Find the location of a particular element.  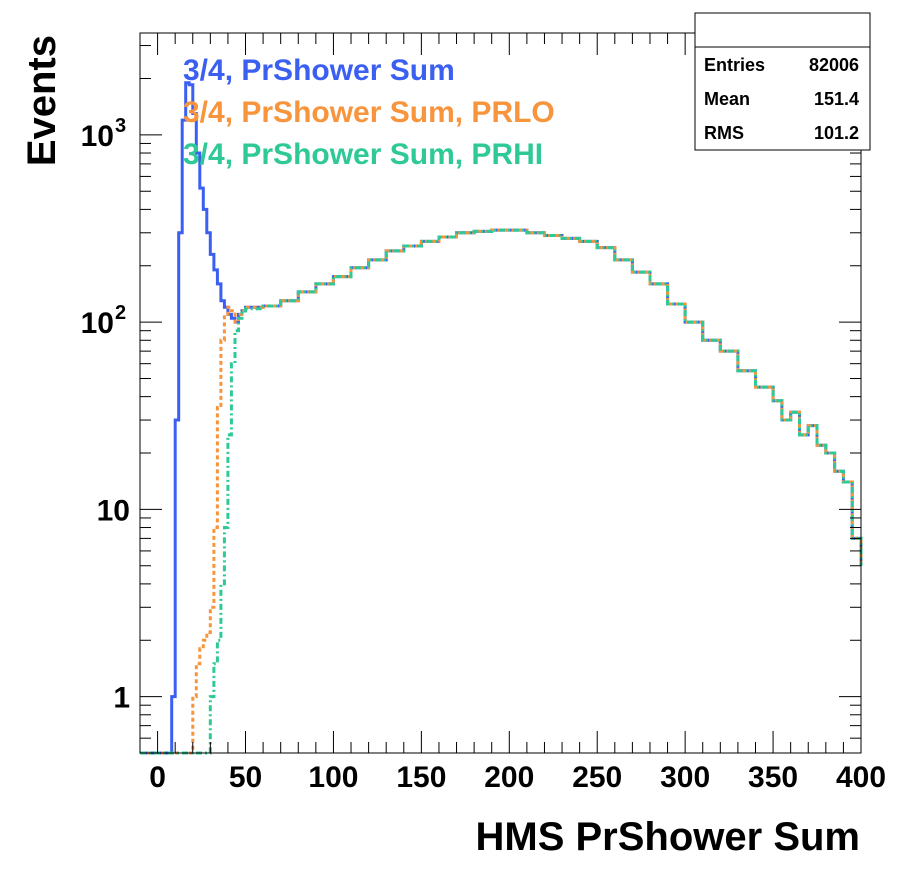

stats-entries-label: Entries is located at coordinates (734, 65).